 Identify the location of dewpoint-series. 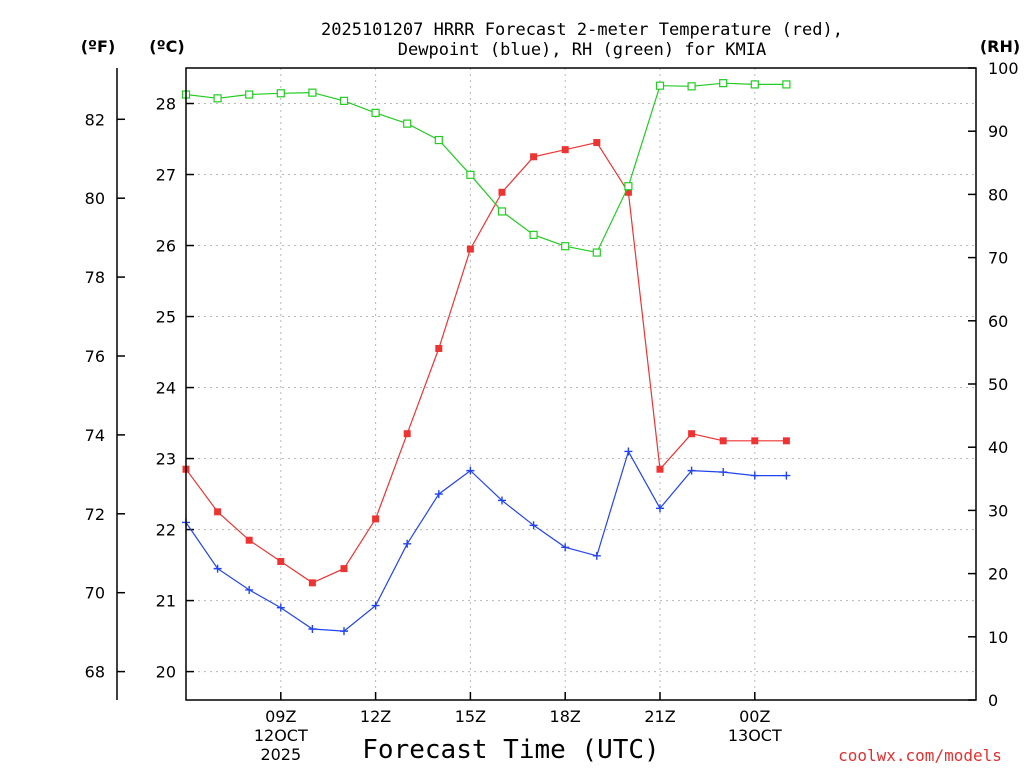
(486, 541).